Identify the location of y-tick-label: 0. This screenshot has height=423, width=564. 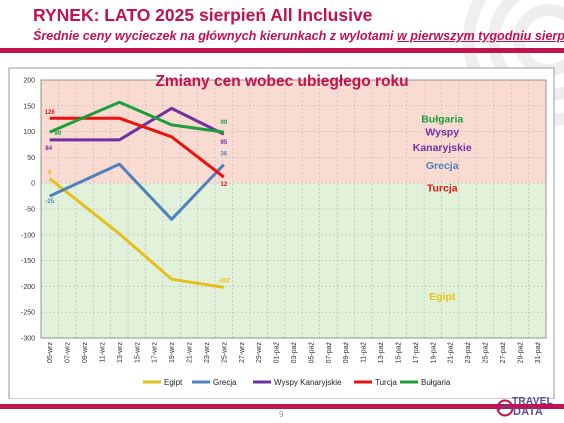
(33, 184).